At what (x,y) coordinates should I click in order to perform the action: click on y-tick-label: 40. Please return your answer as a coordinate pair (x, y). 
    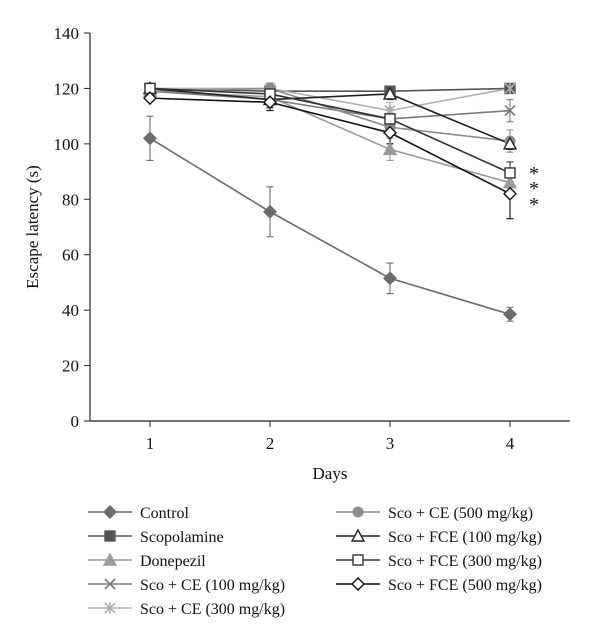
    Looking at the image, I should click on (70, 310).